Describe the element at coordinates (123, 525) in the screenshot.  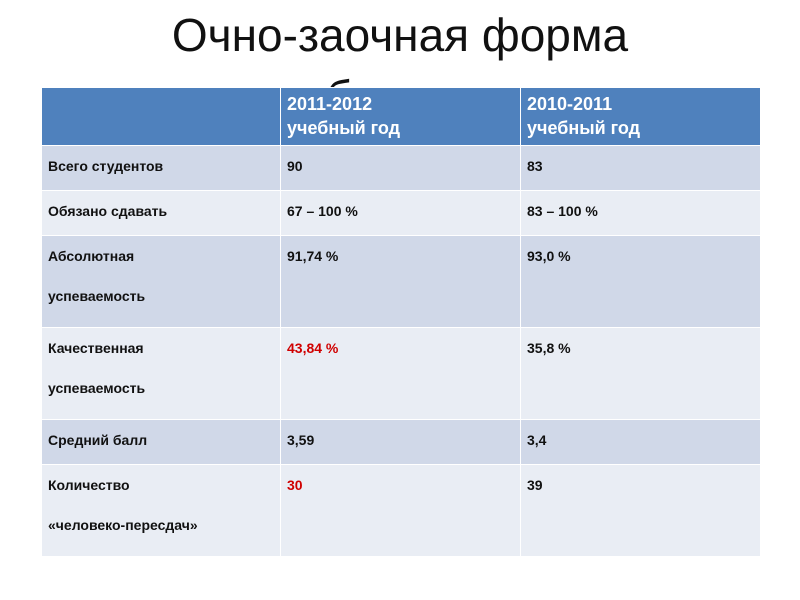
I see `label-text: «человеко-пересдач»` at that location.